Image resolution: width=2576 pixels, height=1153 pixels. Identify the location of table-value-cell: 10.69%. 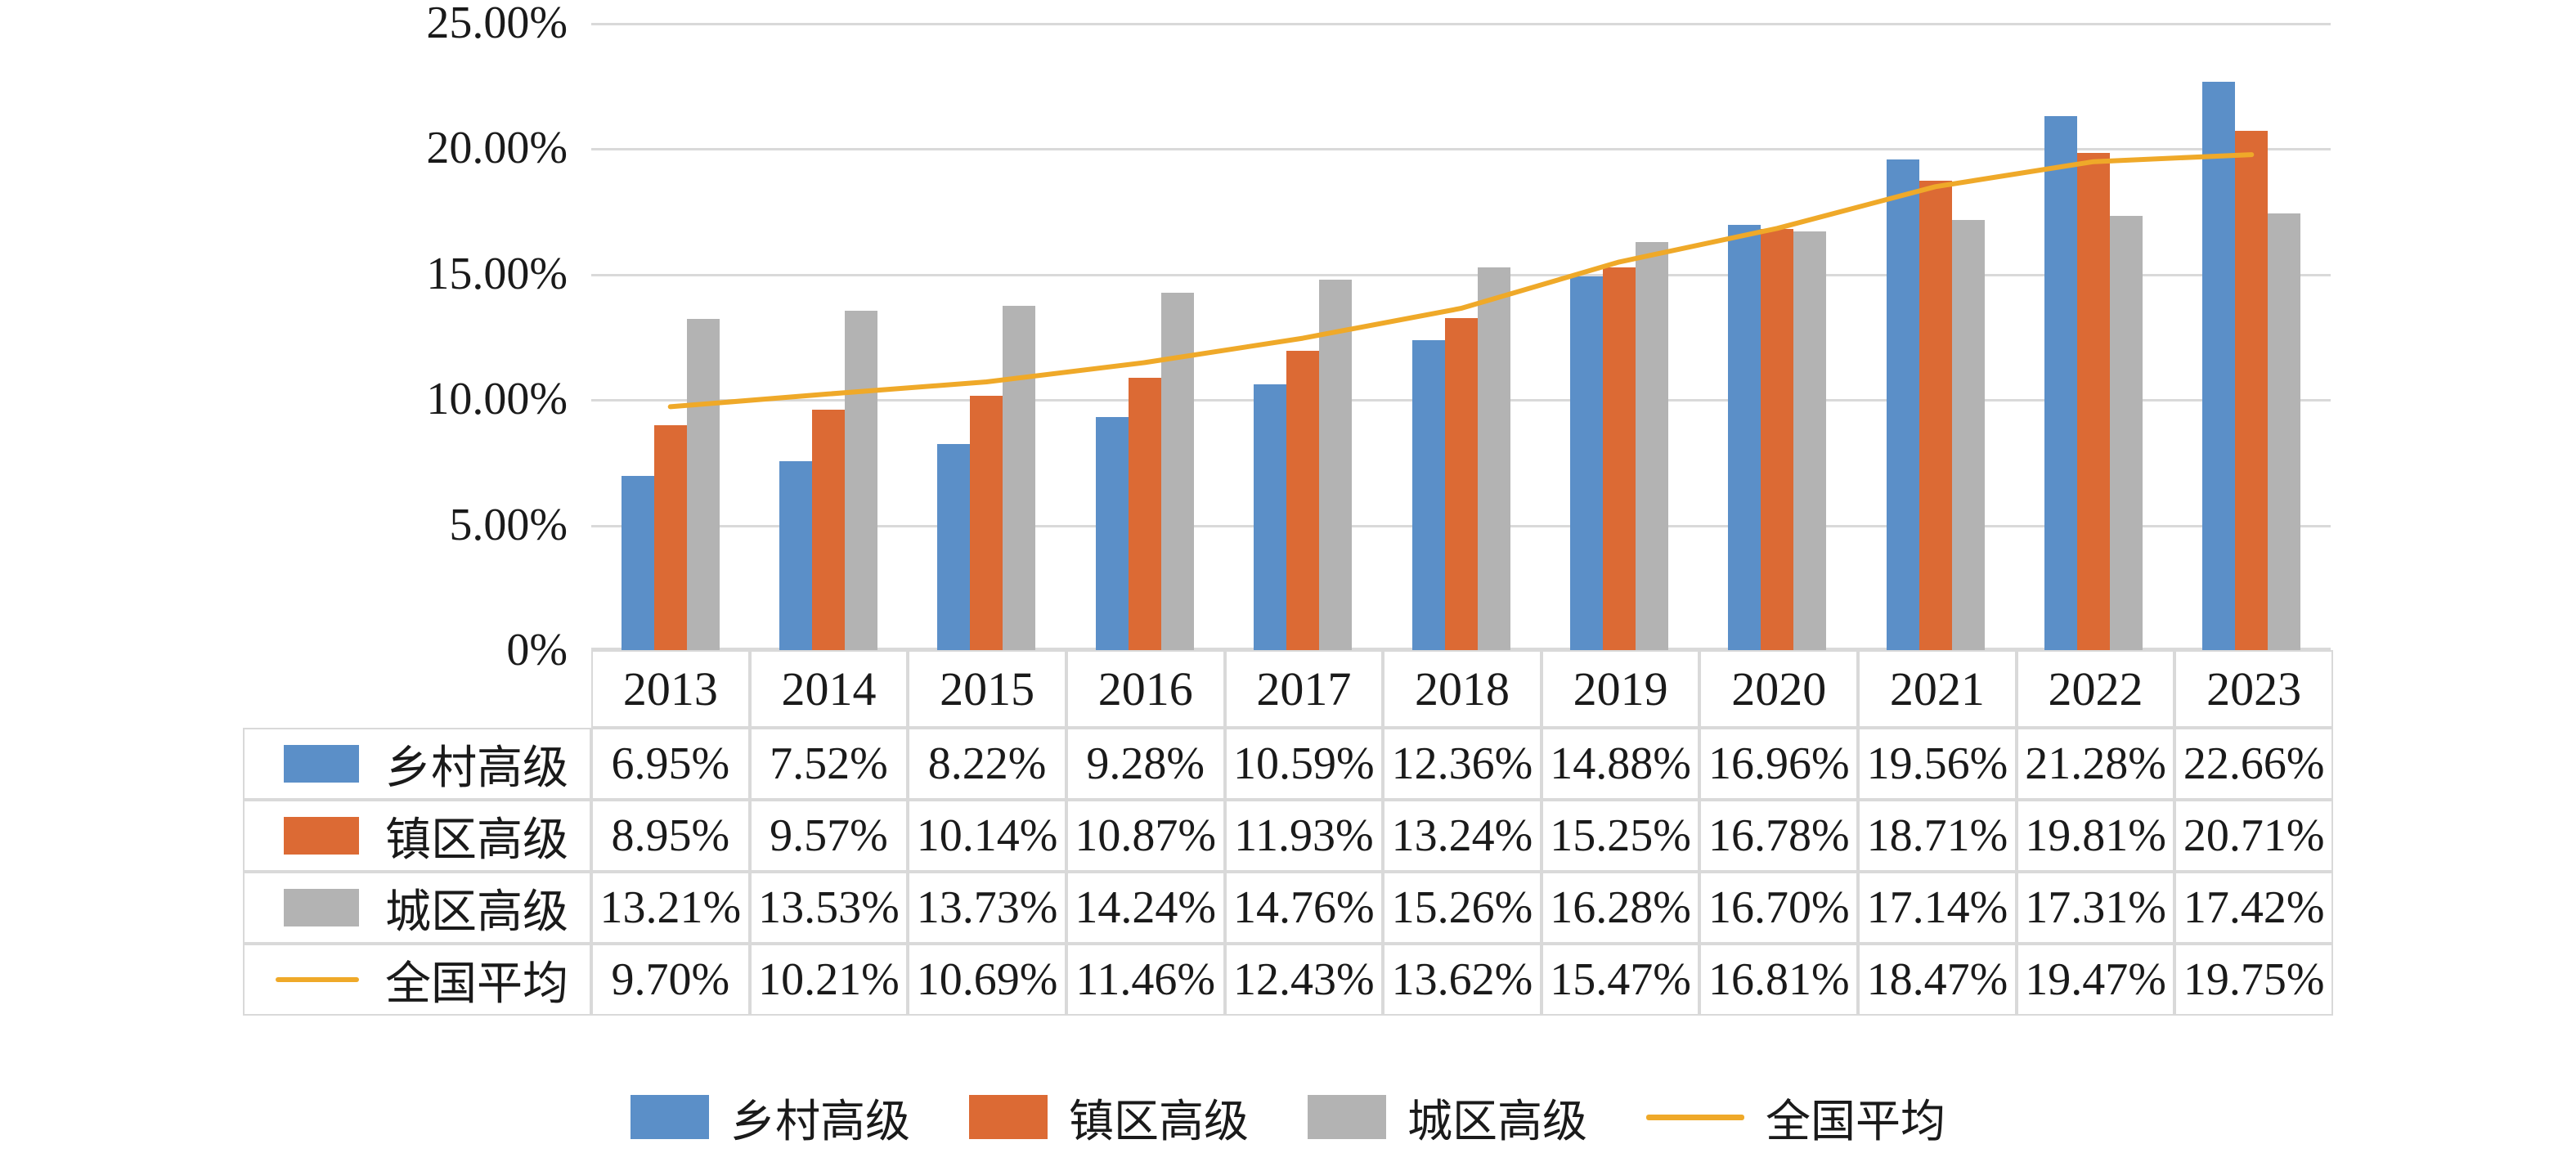
(987, 980).